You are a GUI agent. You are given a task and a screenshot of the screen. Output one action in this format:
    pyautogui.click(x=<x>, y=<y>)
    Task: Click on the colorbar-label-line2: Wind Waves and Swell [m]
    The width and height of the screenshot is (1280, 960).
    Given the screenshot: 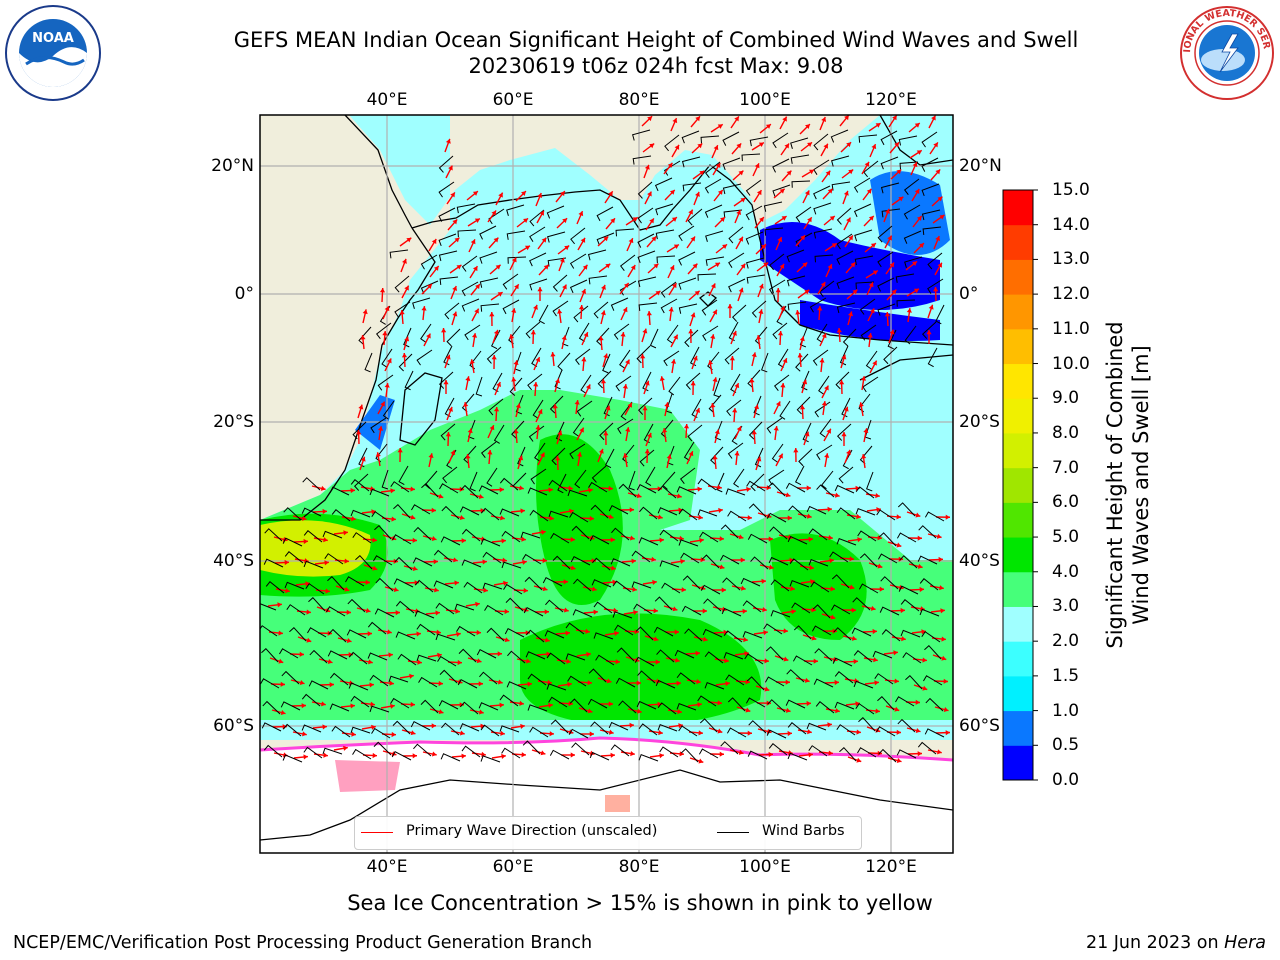 What is the action you would take?
    pyautogui.click(x=1141, y=485)
    